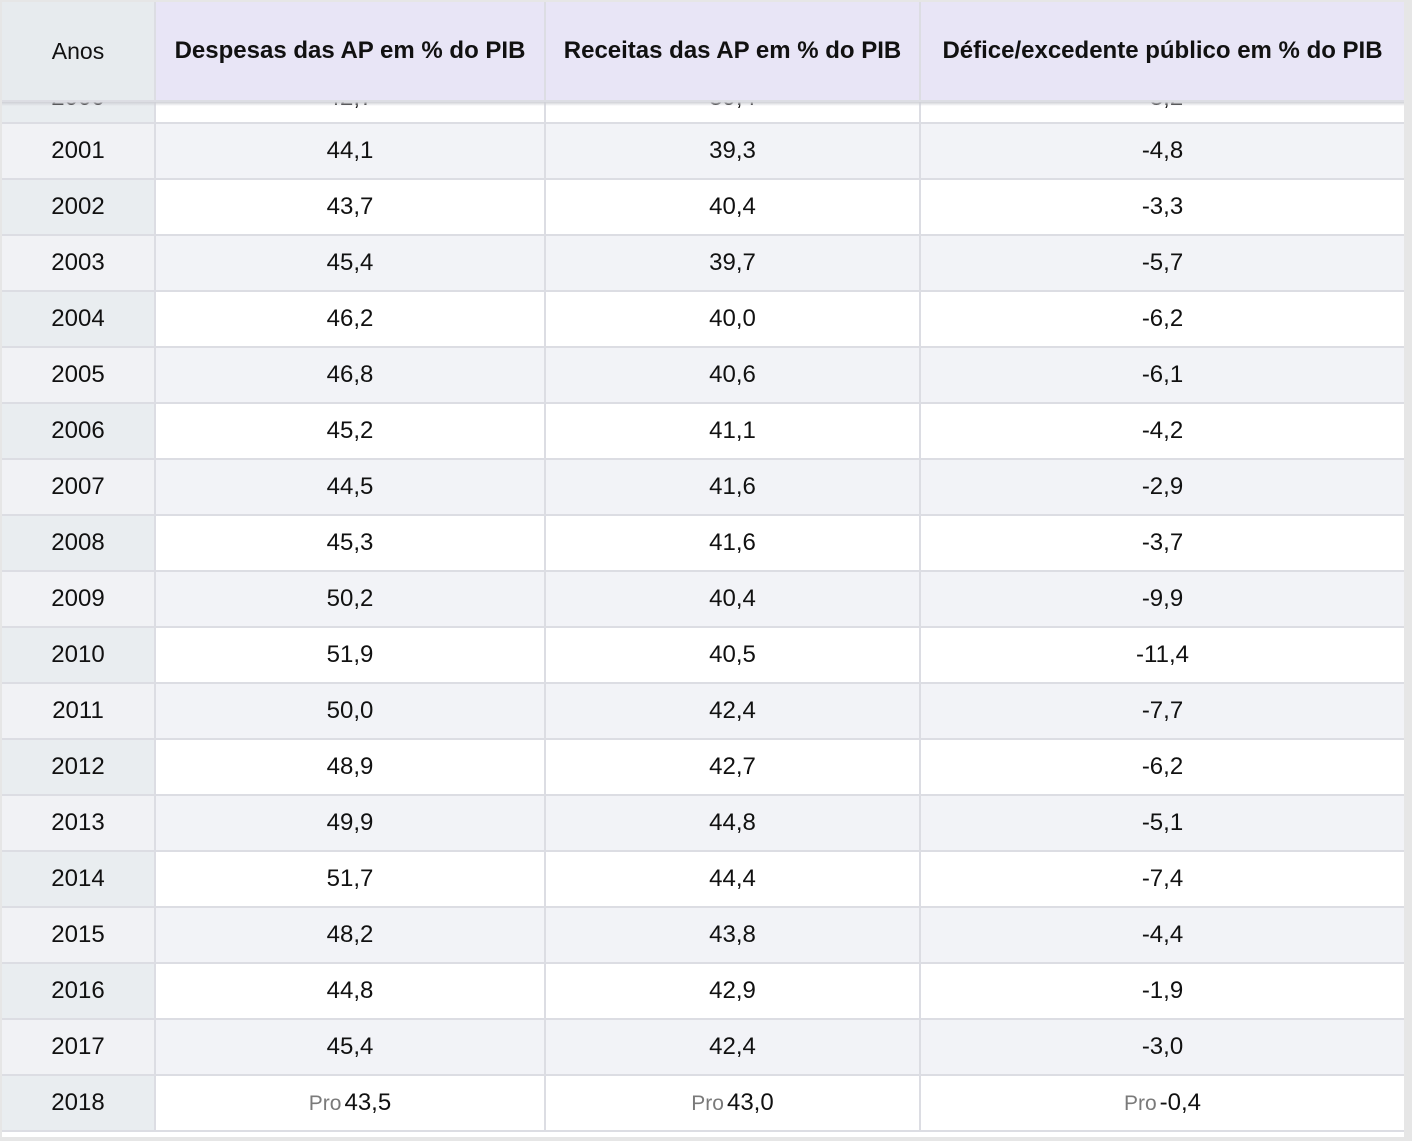 This screenshot has height=1141, width=1412. What do you see at coordinates (79, 1047) in the screenshot?
I see `year-cell: 2017` at bounding box center [79, 1047].